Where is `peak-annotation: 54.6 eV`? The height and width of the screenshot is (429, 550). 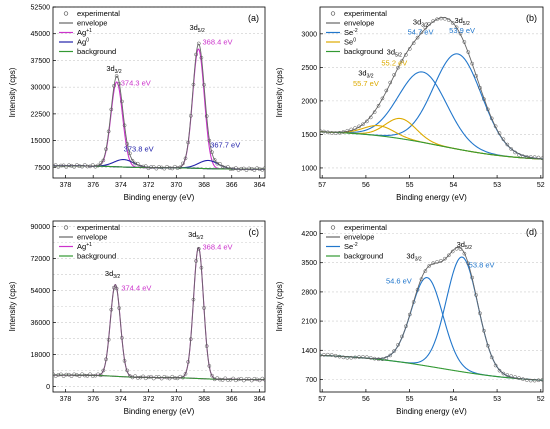 peak-annotation: 54.6 eV is located at coordinates (399, 281).